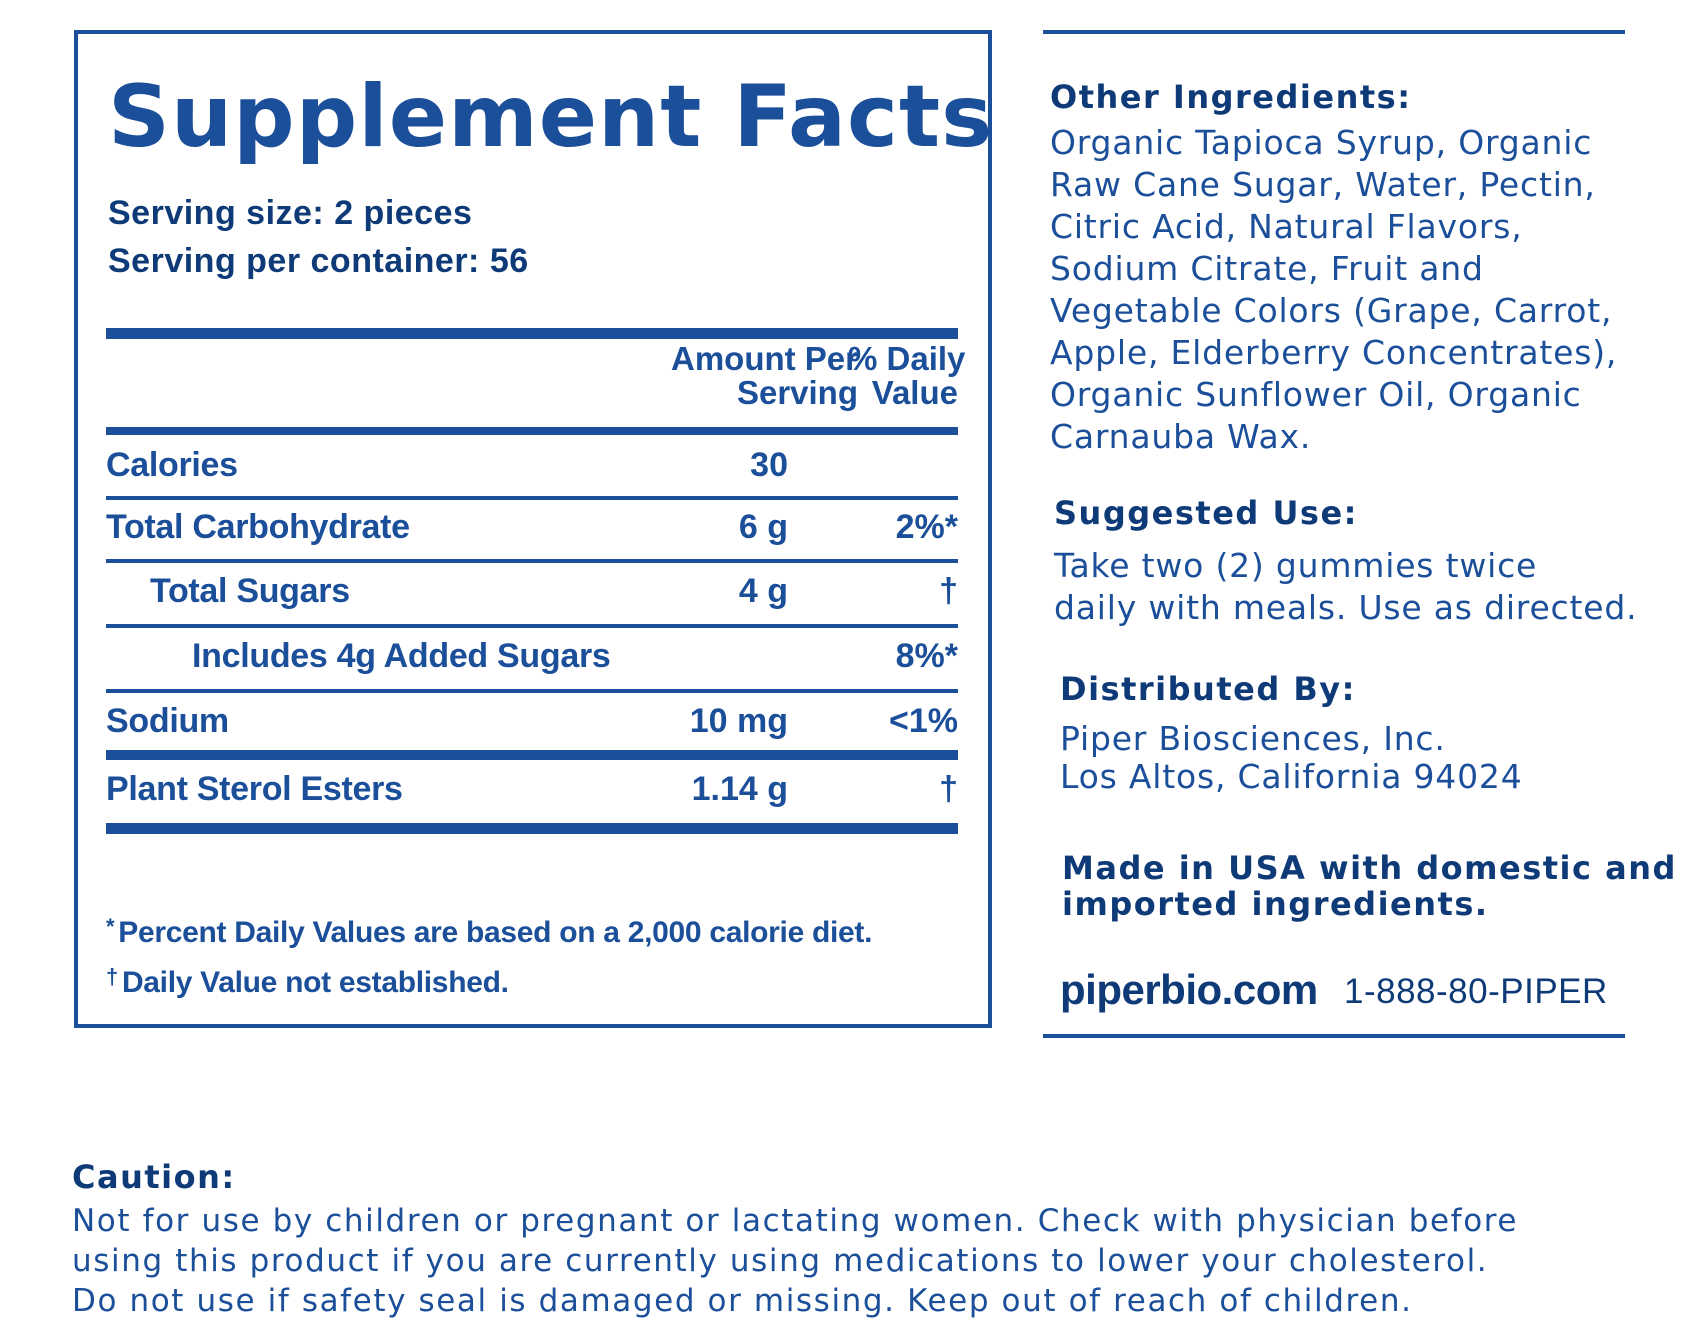 The width and height of the screenshot is (1708, 1334). I want to click on footnote-text: Daily Value not established., so click(315, 982).